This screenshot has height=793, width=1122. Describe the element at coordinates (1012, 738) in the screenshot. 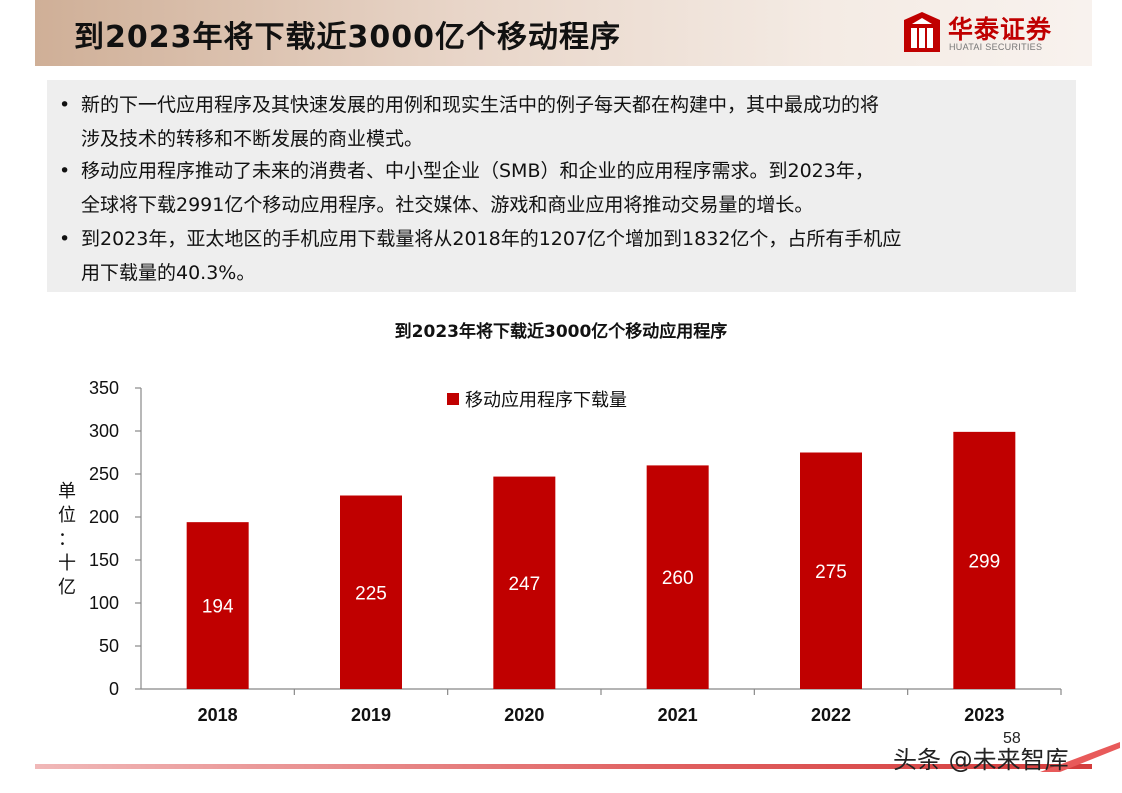

I see `page-number: 58` at that location.